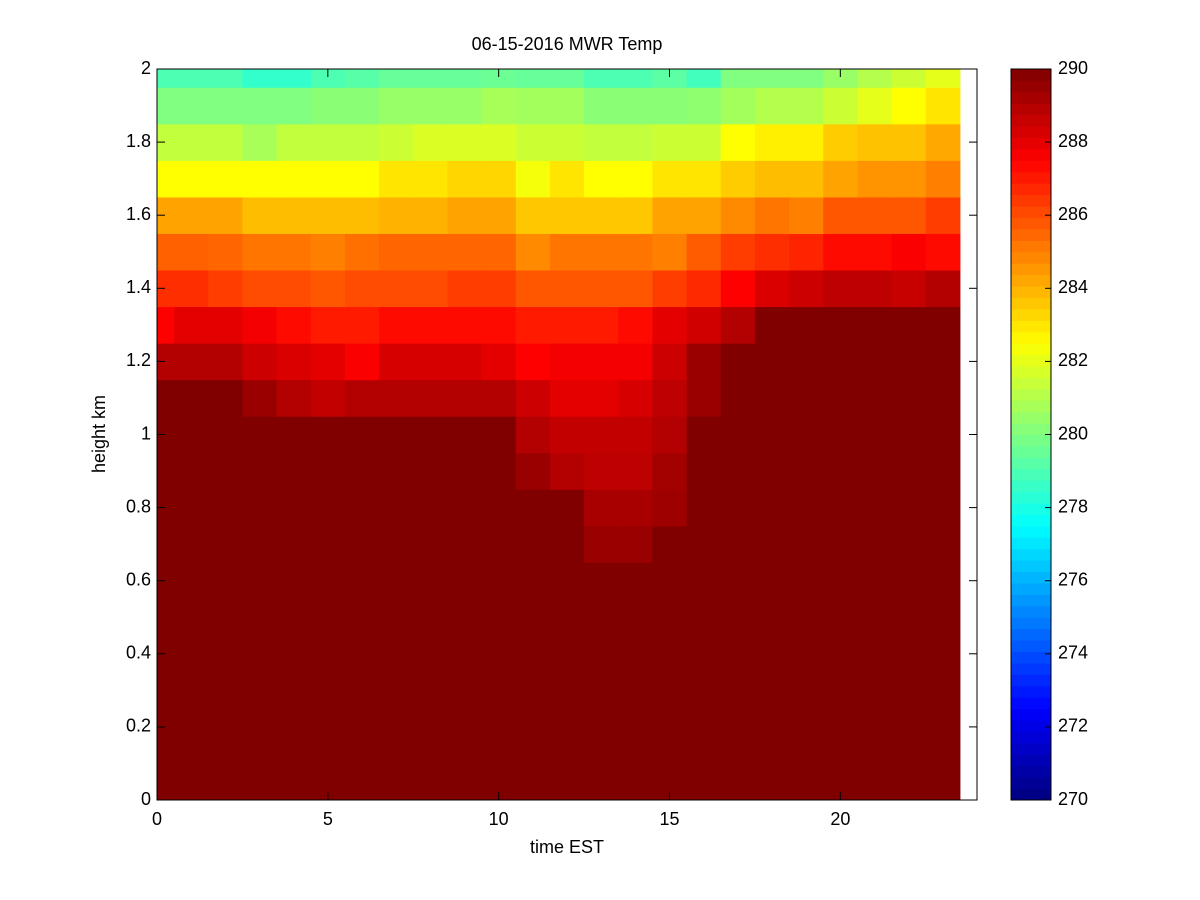 This screenshot has height=900, width=1200. I want to click on x-tick-label: 20, so click(840, 819).